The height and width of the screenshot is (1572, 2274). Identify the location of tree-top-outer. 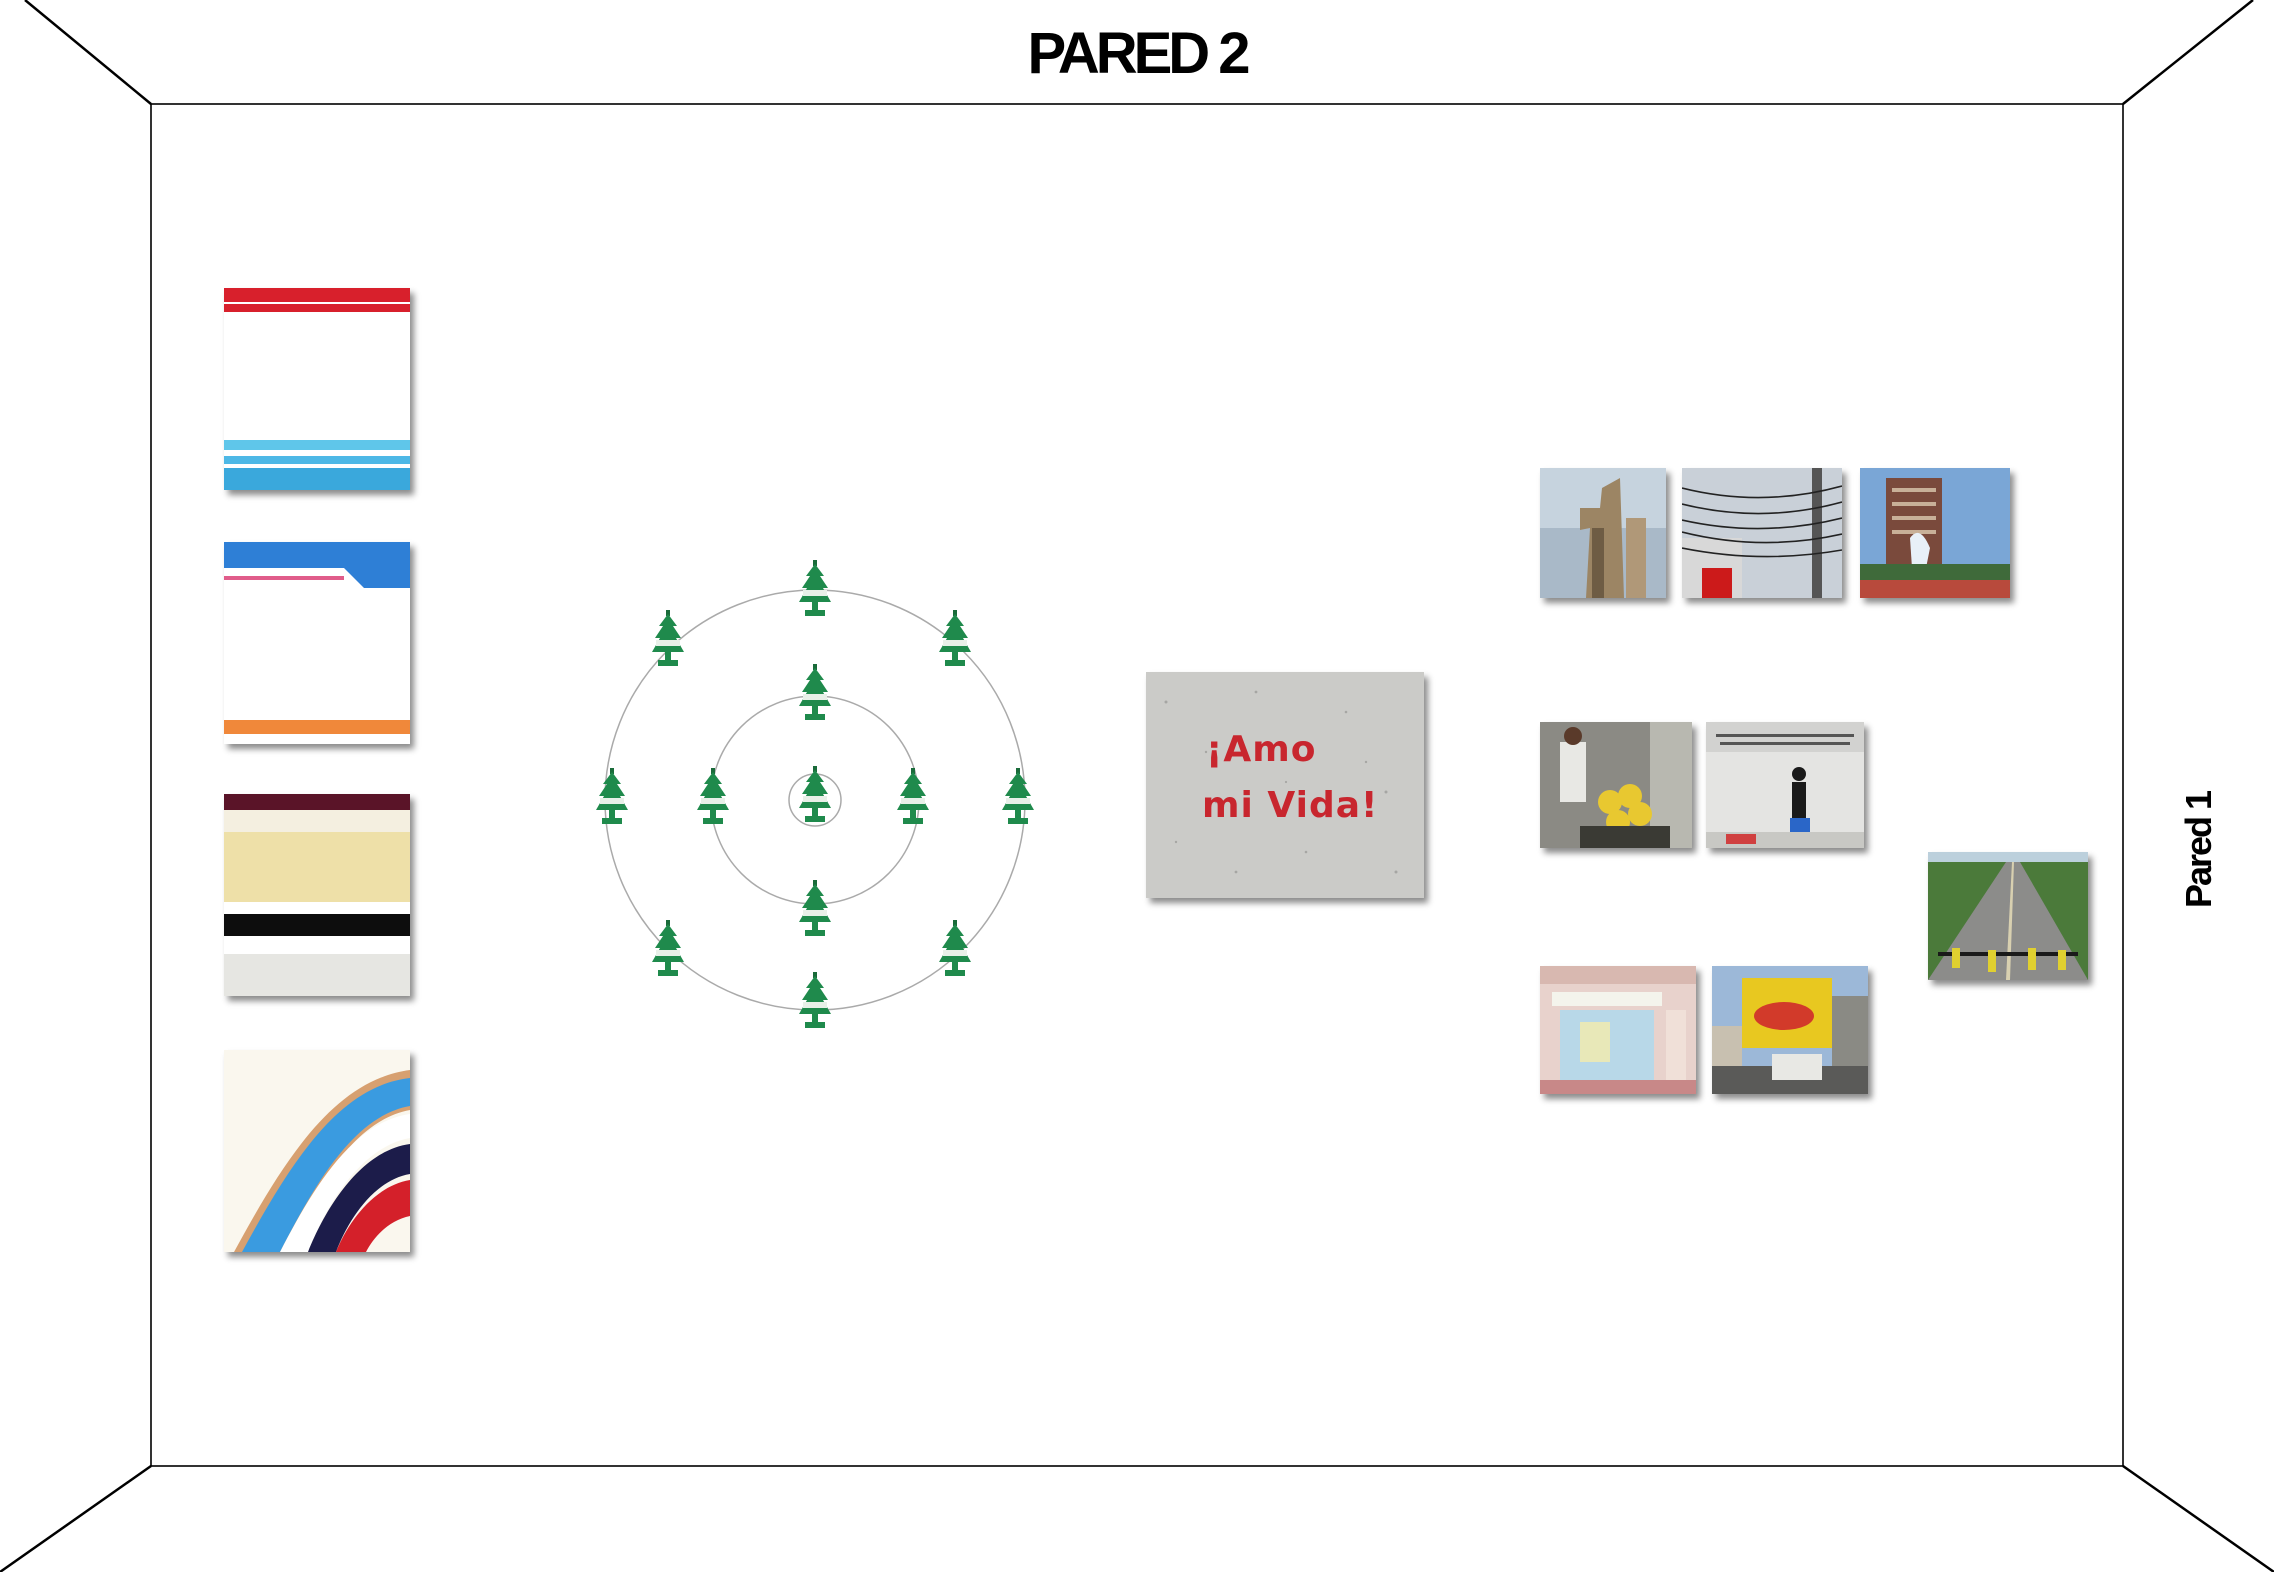
(815, 588).